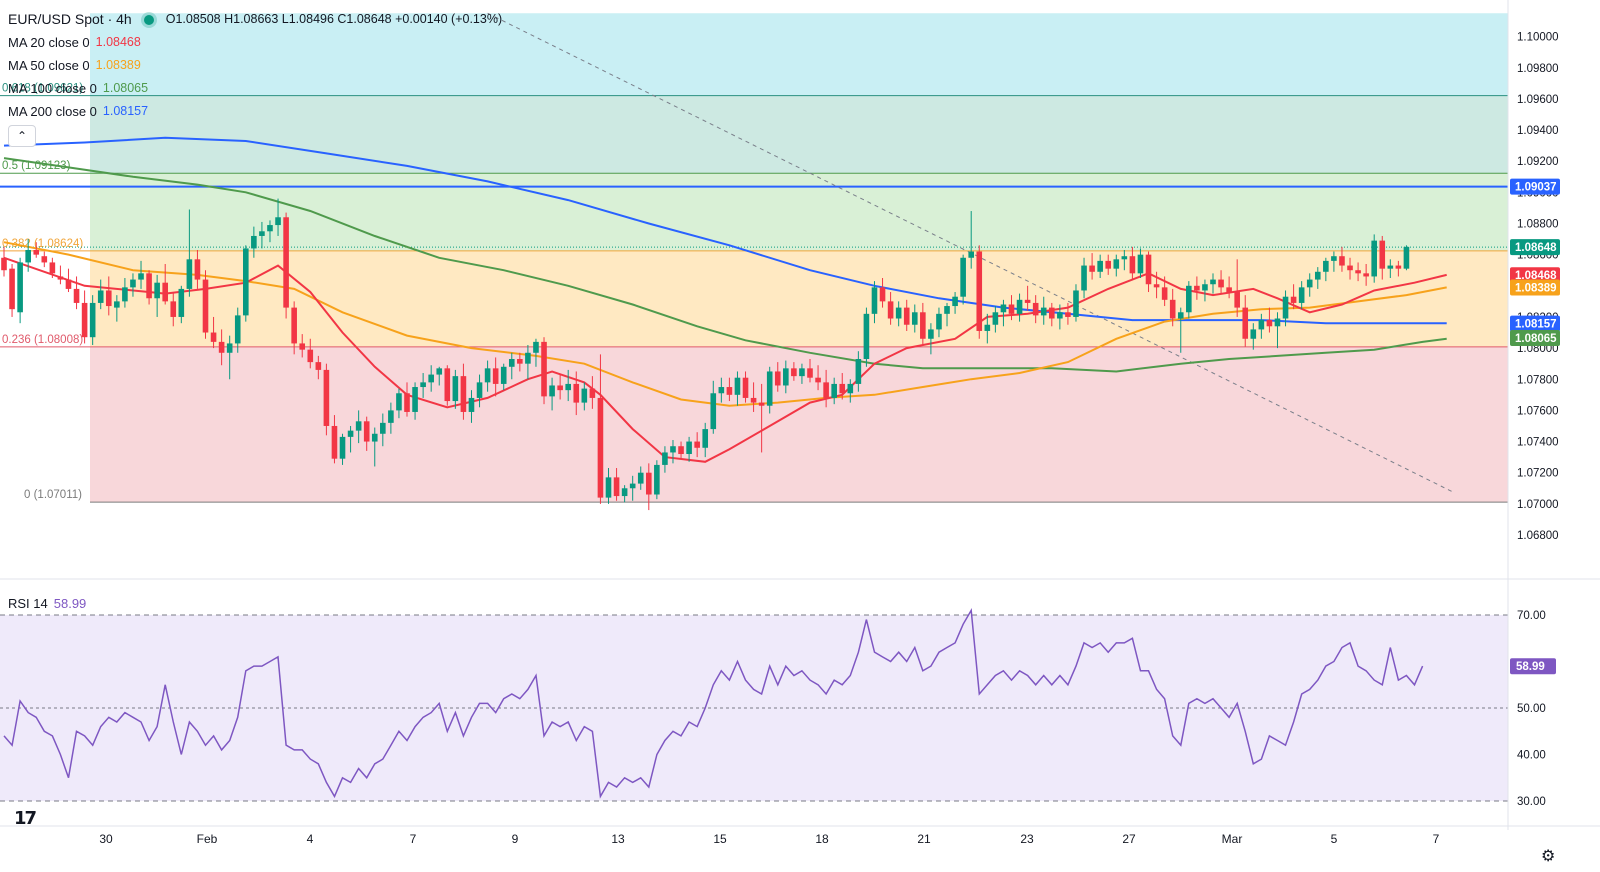  I want to click on price-tick-label: 1.08800, so click(1538, 225).